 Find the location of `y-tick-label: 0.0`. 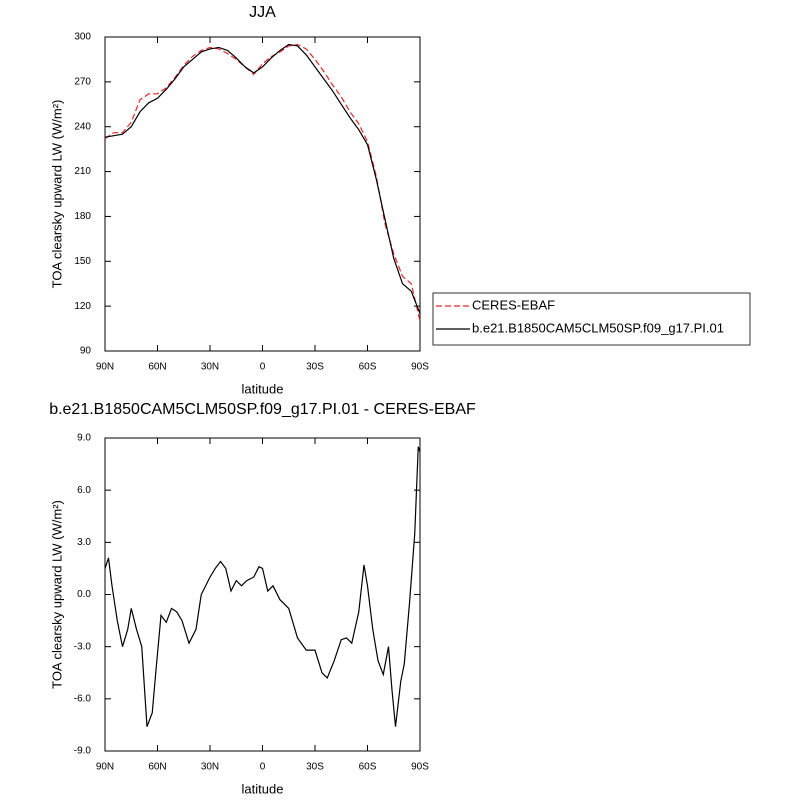

y-tick-label: 0.0 is located at coordinates (84, 594).